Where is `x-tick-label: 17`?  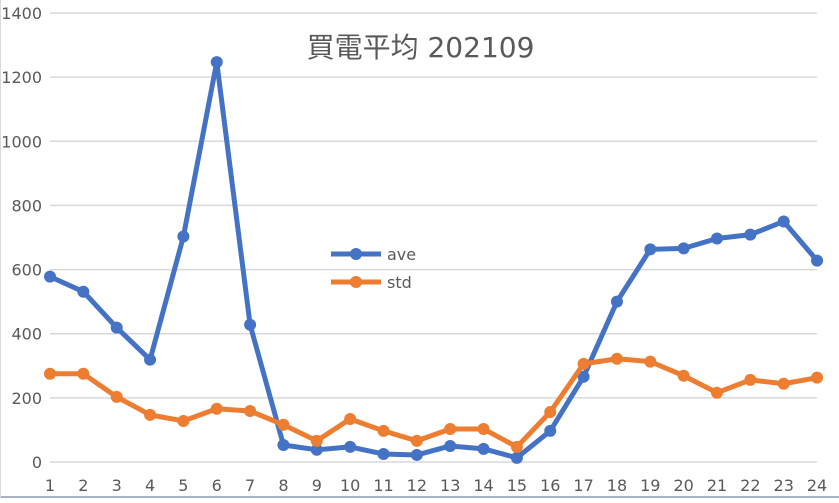
x-tick-label: 17 is located at coordinates (583, 485).